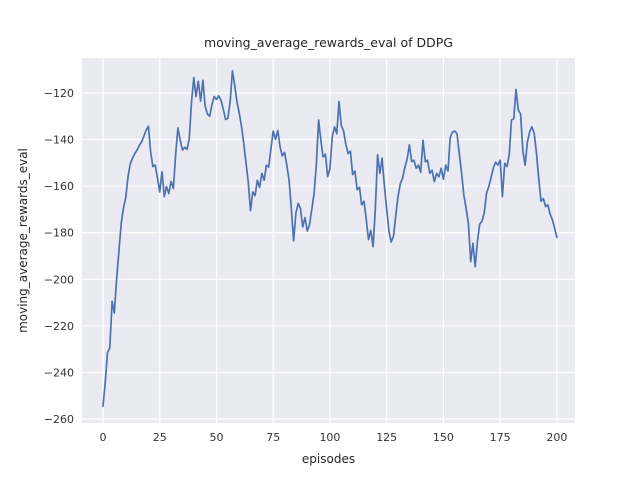 The image size is (640, 480). What do you see at coordinates (59, 419) in the screenshot?
I see `y-tick-label: −260` at bounding box center [59, 419].